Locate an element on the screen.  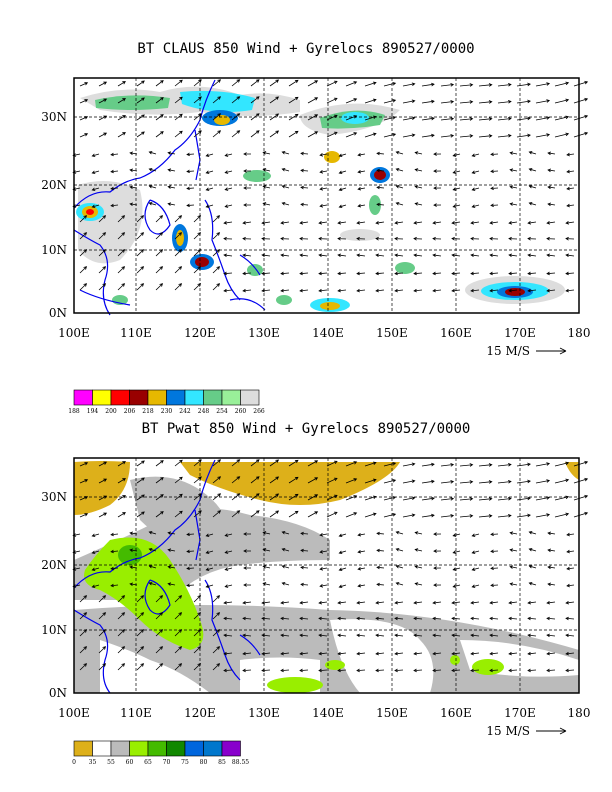
panel1-xtick: 140E is located at coordinates (328, 333).